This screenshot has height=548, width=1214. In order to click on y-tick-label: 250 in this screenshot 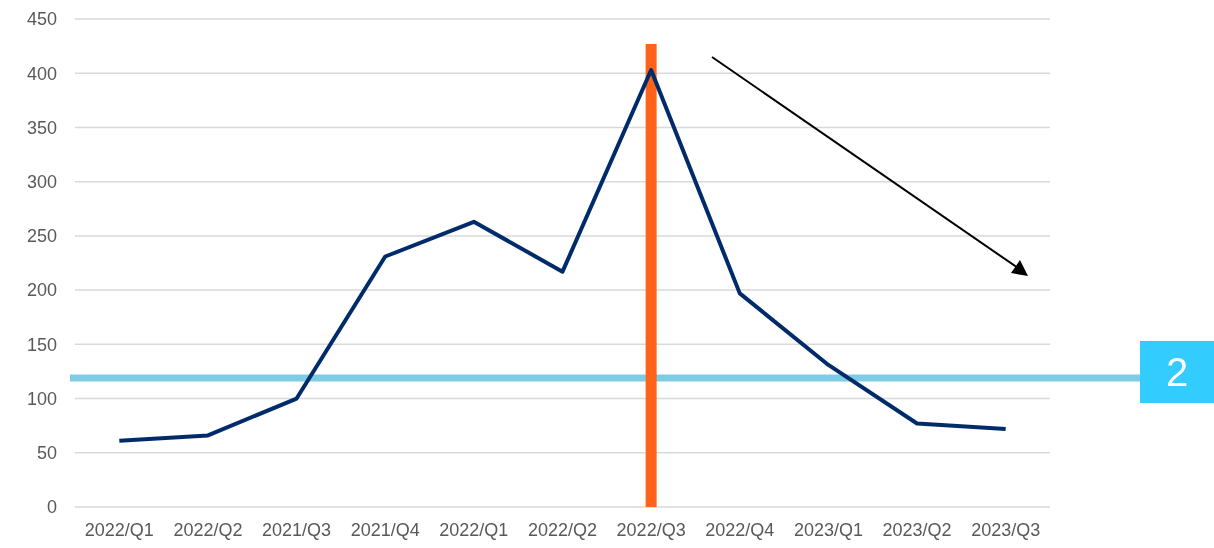, I will do `click(41, 236)`.